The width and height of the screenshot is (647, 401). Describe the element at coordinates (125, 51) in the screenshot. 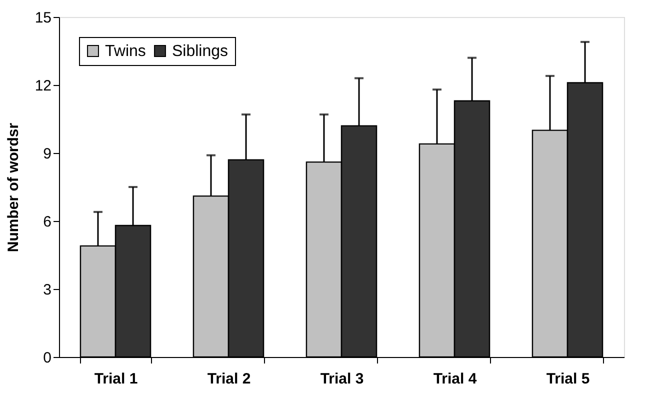

I see `legend-label: Twins` at that location.